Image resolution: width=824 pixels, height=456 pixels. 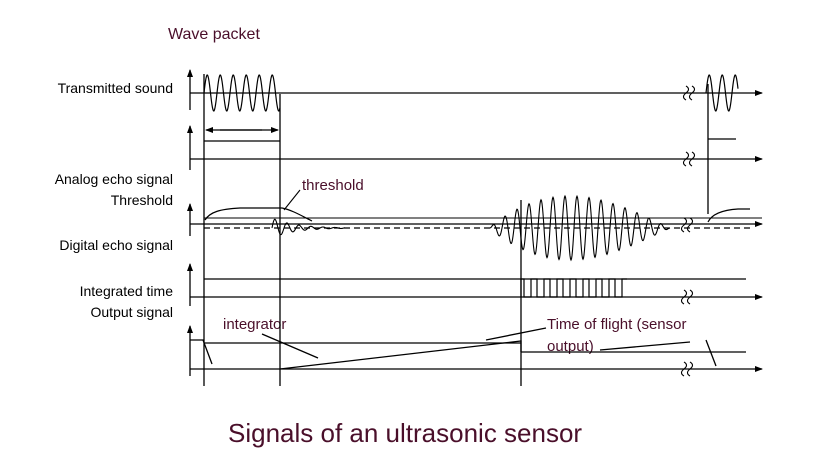 What do you see at coordinates (711, 353) in the screenshot?
I see `output-late-drop` at bounding box center [711, 353].